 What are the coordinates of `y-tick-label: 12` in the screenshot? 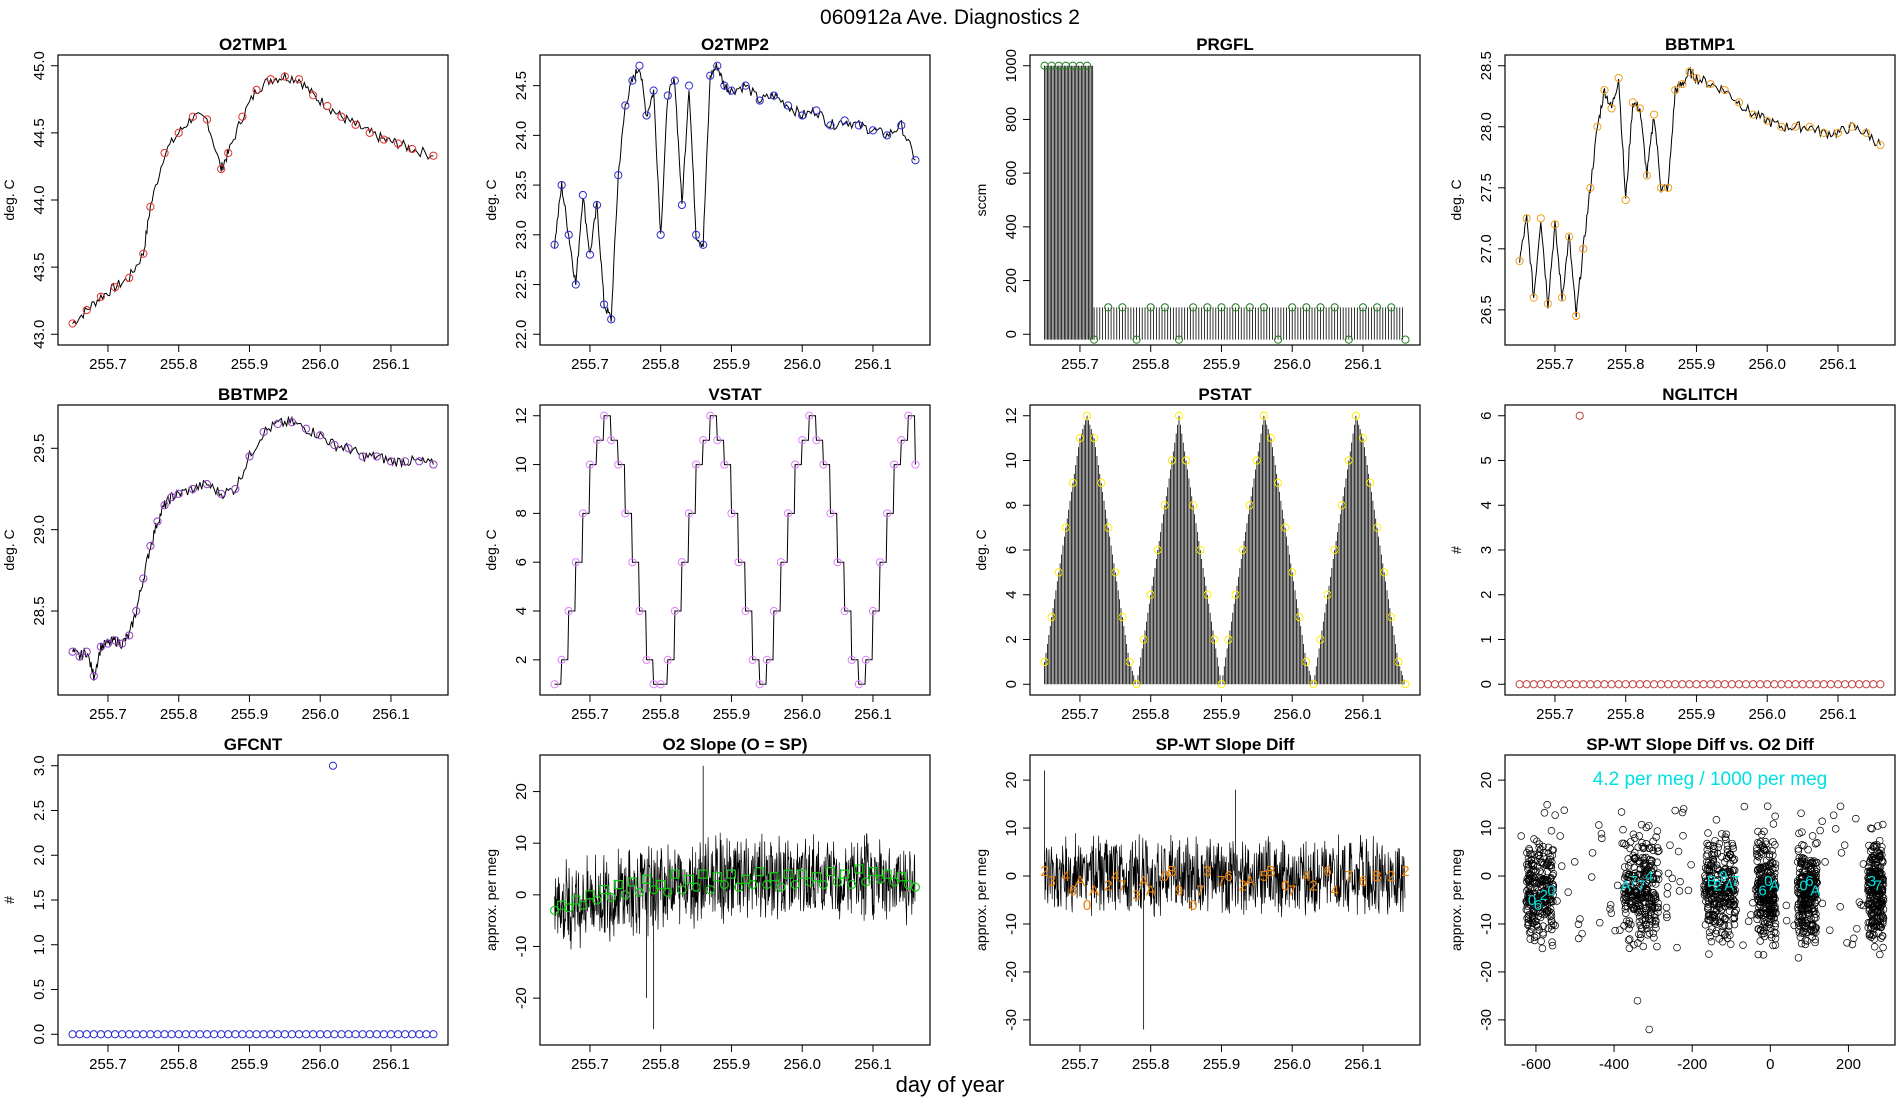 It's located at (1011, 415).